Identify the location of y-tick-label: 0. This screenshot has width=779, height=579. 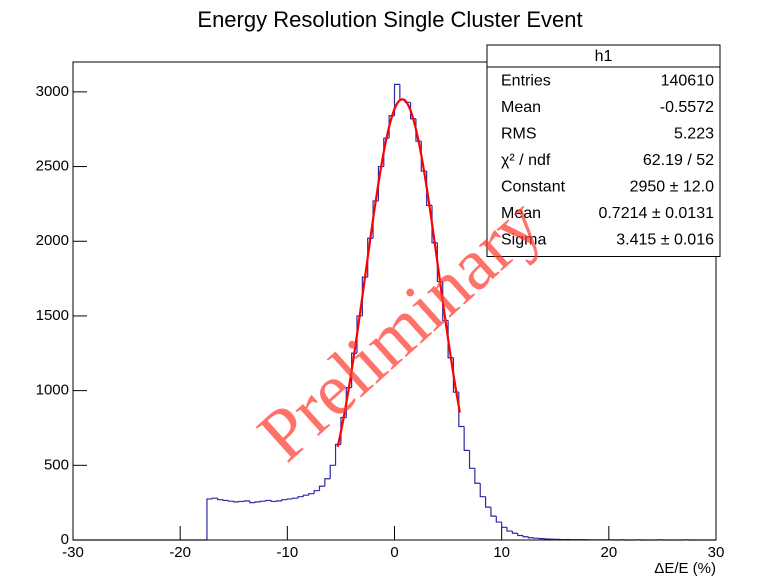
(65, 539).